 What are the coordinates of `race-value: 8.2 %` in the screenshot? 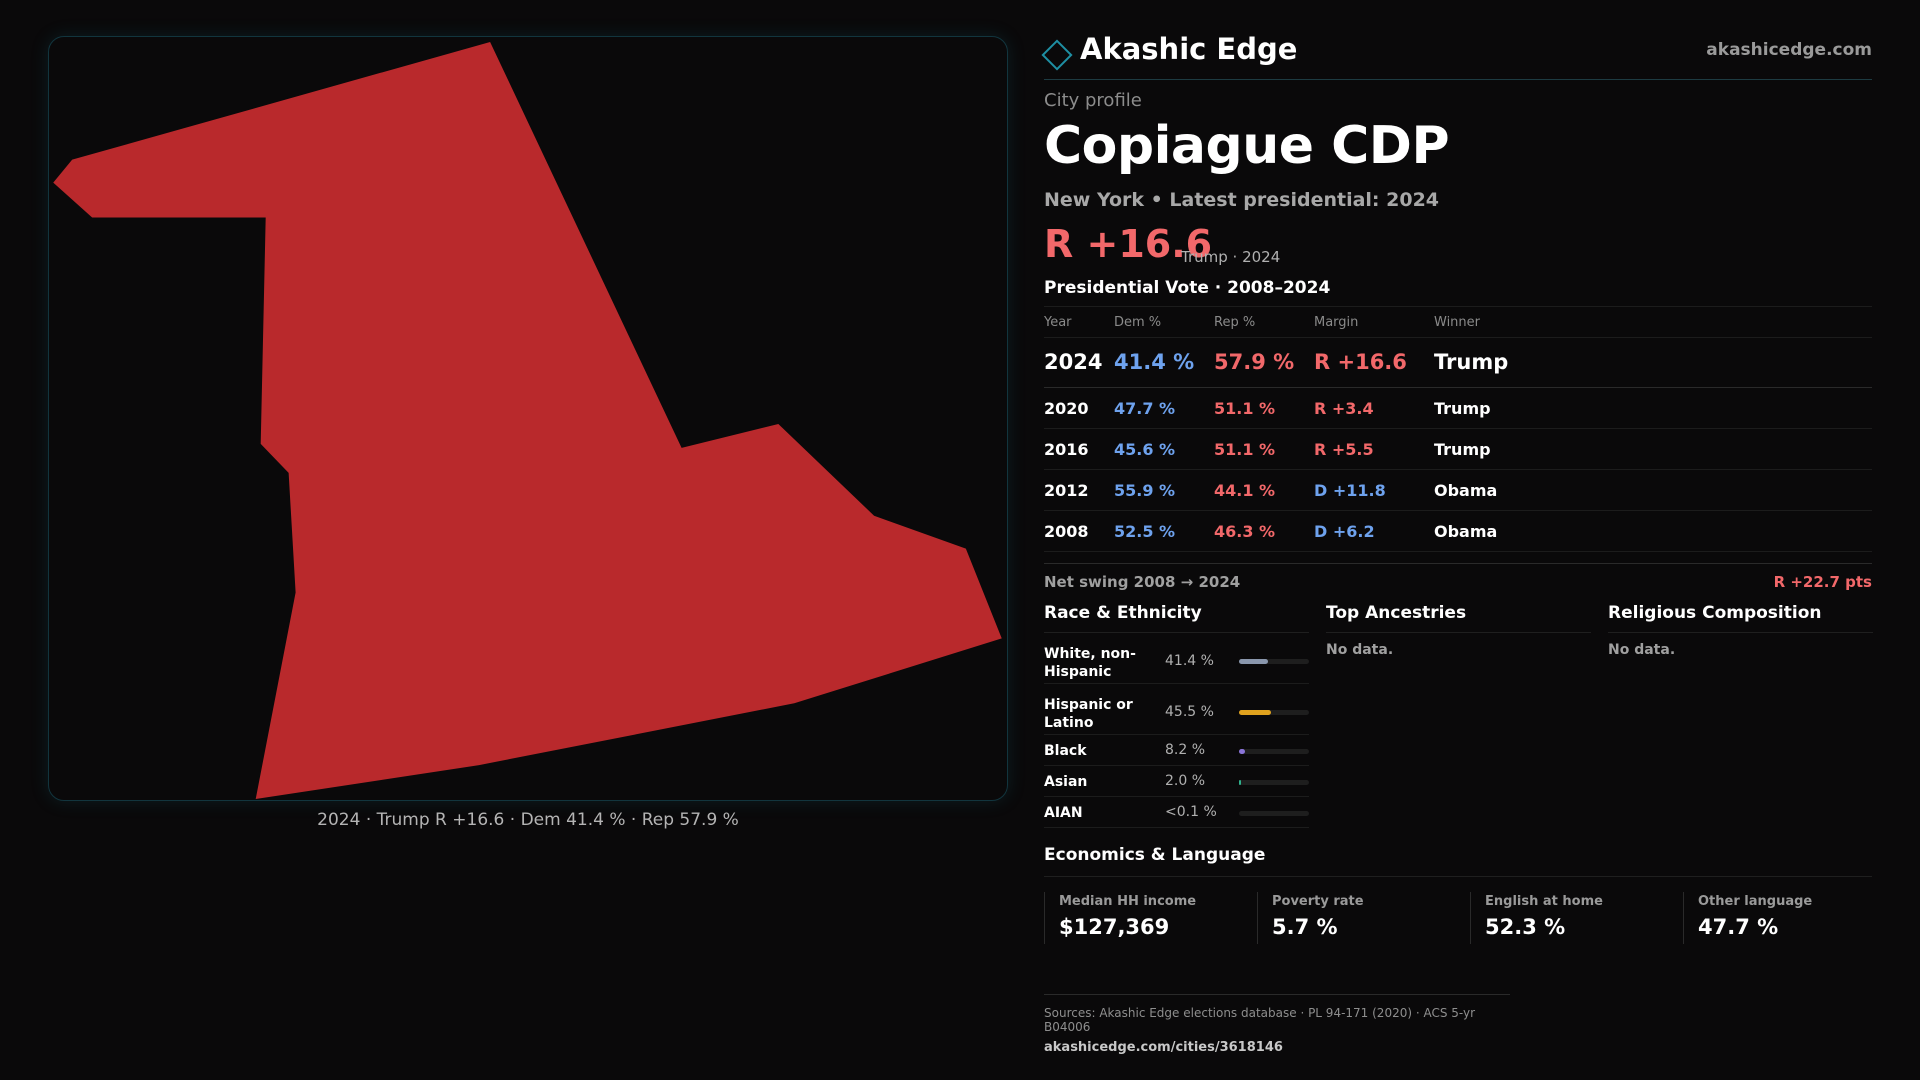 It's located at (1185, 750).